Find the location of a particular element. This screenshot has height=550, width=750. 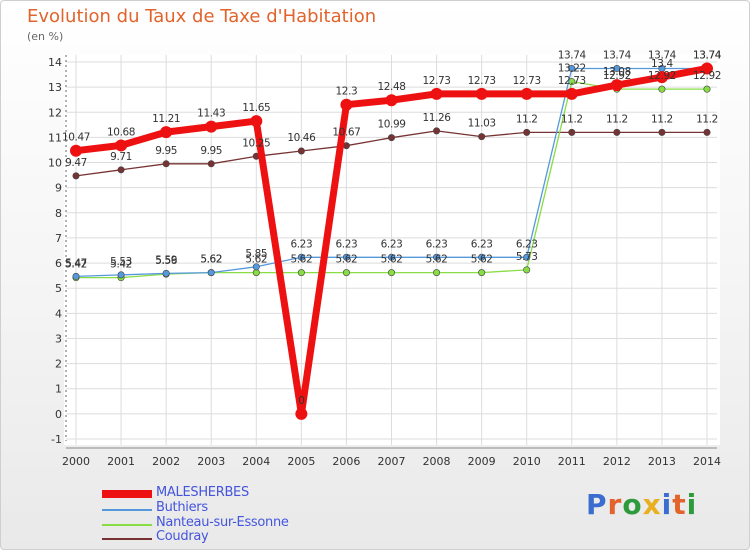

data-label: 5.56 is located at coordinates (166, 261).